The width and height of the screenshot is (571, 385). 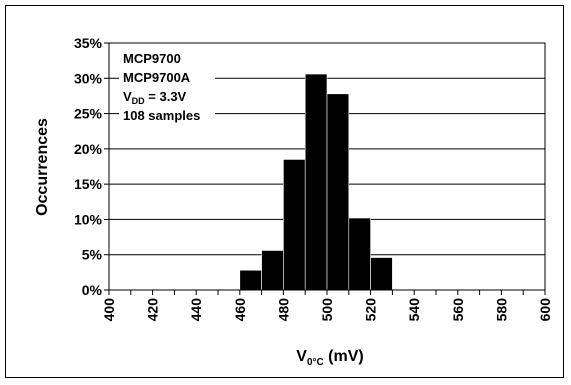 What do you see at coordinates (155, 97) in the screenshot?
I see `annotation-line-3: VDD = 3.3V` at bounding box center [155, 97].